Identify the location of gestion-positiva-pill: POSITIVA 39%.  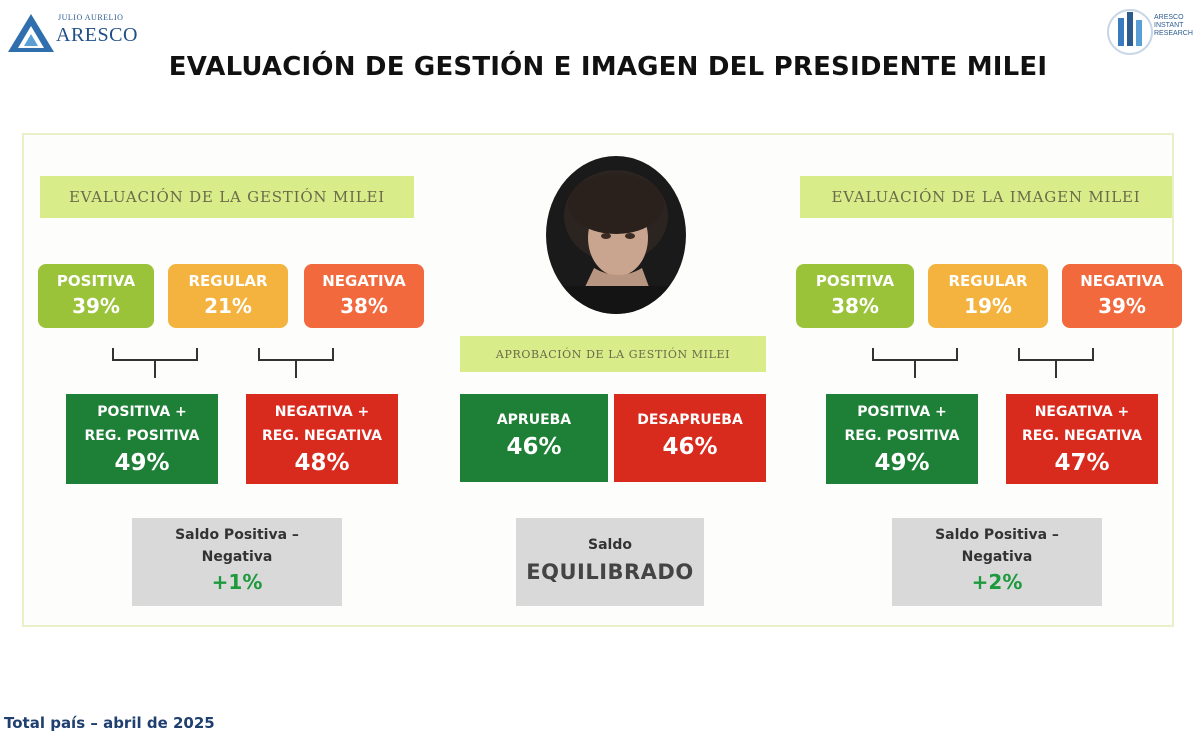
(96, 296).